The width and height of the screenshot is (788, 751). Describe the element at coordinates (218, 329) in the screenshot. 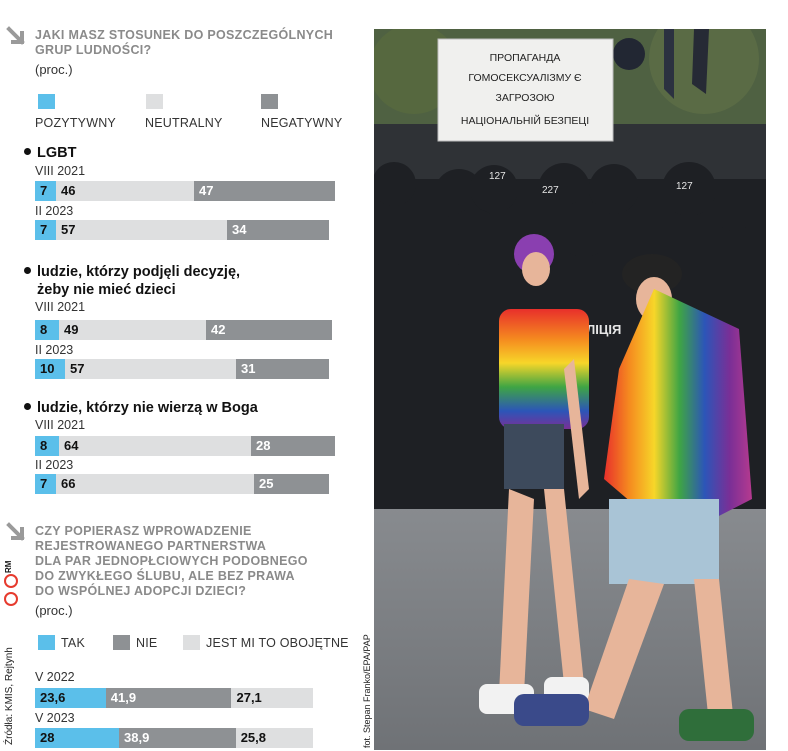

I see `data-label: 42` at that location.